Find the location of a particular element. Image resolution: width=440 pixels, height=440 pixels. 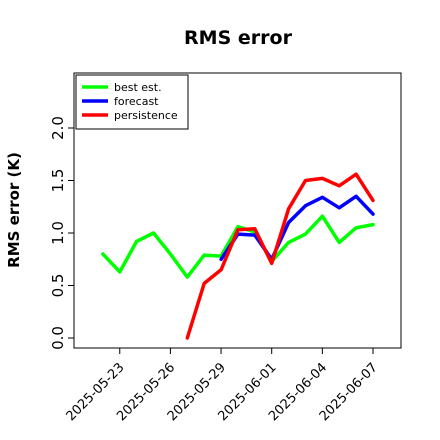

legend-label: persistence is located at coordinates (146, 115).